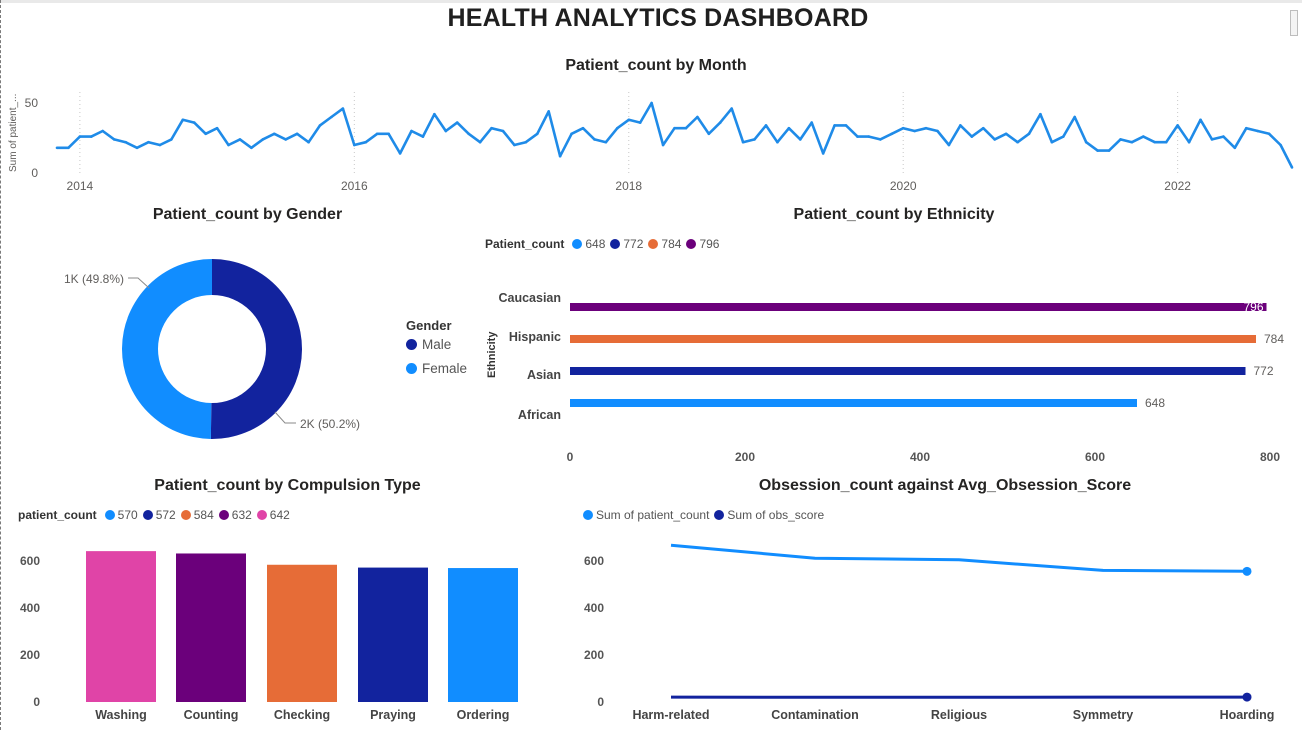  I want to click on leader-line, so click(285, 417).